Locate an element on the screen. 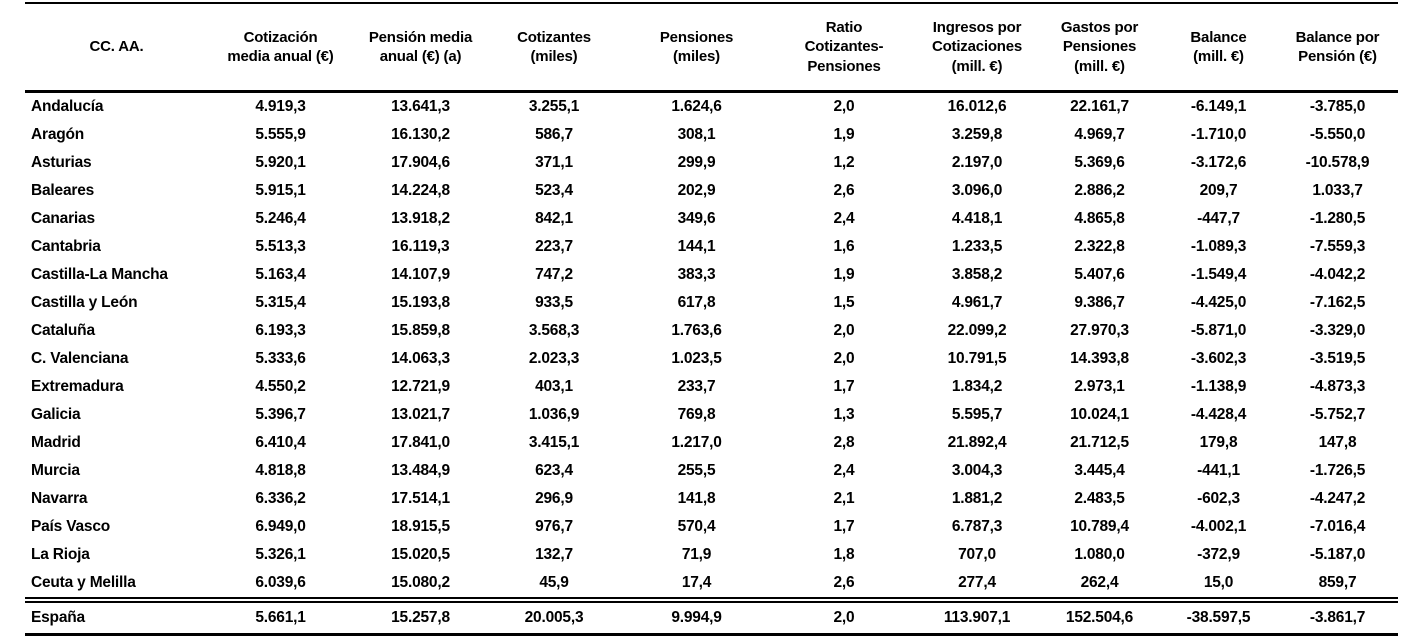 The height and width of the screenshot is (641, 1411). value-cell: 1.033,7 is located at coordinates (1337, 190).